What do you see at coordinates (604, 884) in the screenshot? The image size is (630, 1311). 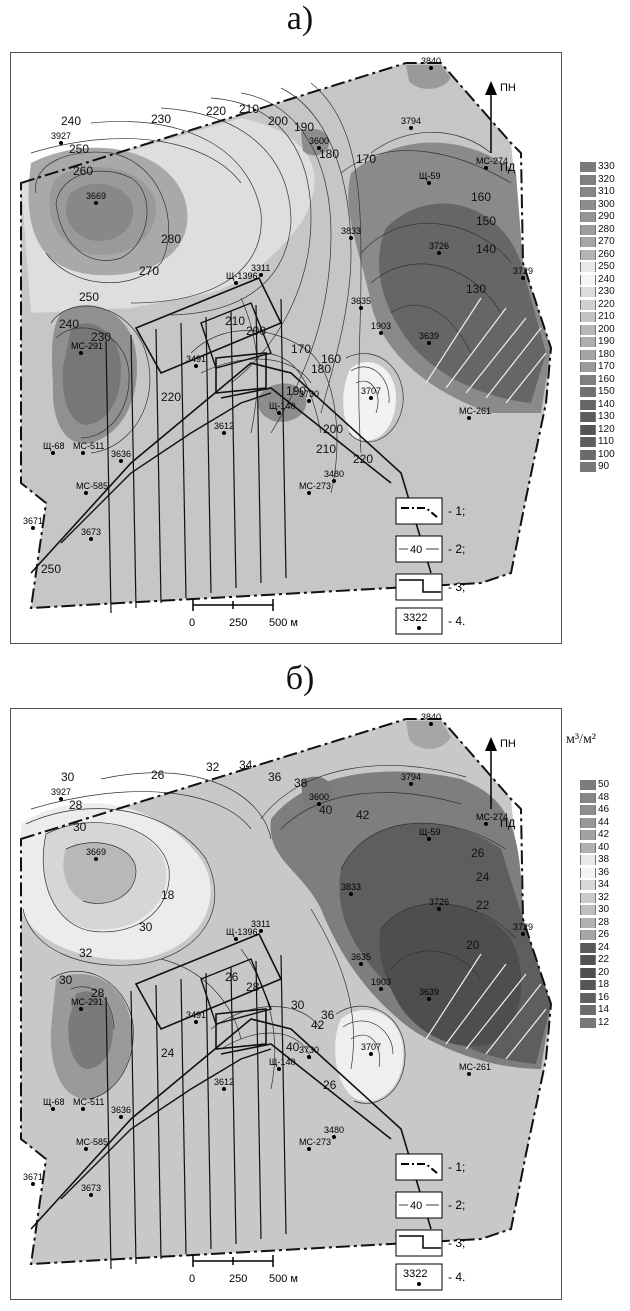 I see `colorbar-level-label: 34` at bounding box center [604, 884].